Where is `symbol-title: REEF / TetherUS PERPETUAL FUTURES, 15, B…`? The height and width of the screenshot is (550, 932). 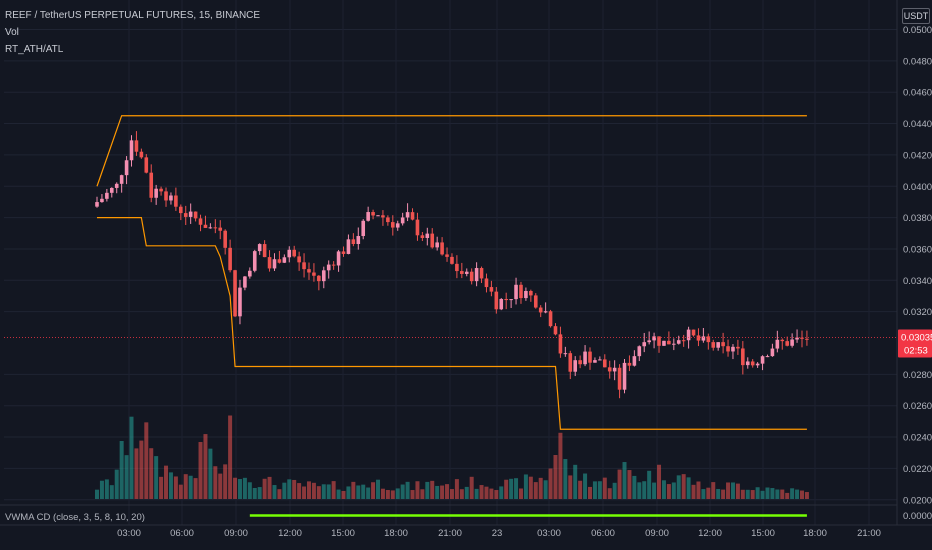
symbol-title: REEF / TetherUS PERPETUAL FUTURES, 15, B… is located at coordinates (133, 15).